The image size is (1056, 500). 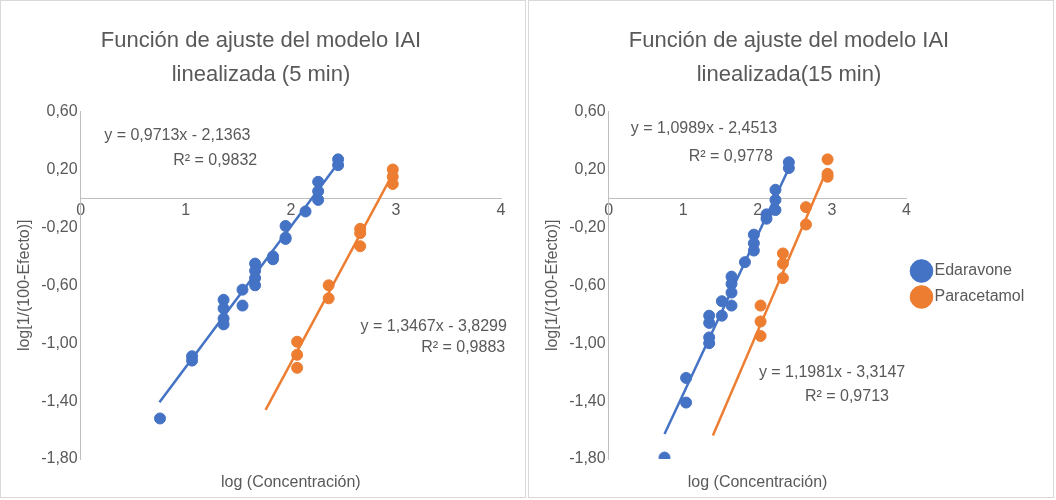 I want to click on annotation: R² = 0,9778, so click(x=730, y=156).